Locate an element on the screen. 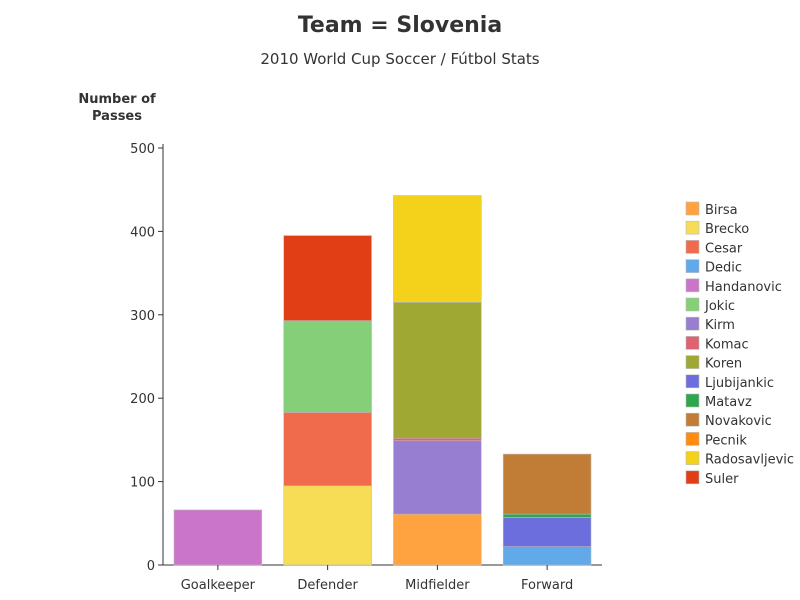  y-tick-label: 100 is located at coordinates (142, 483).